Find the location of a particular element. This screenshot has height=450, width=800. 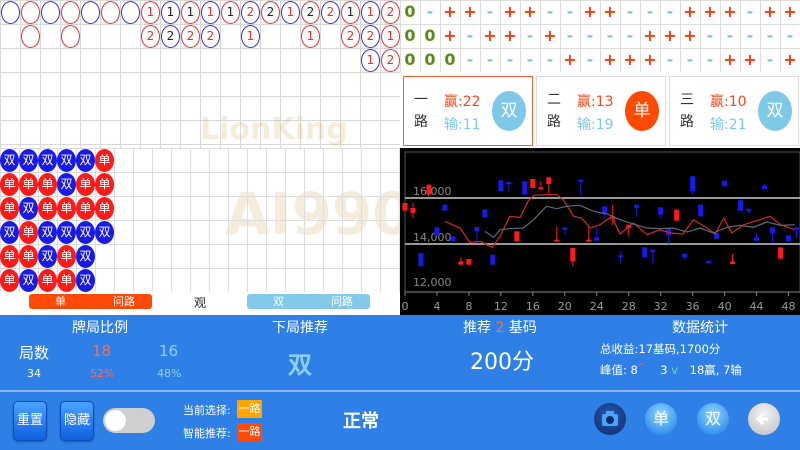

lane-char: 一 is located at coordinates (421, 100).